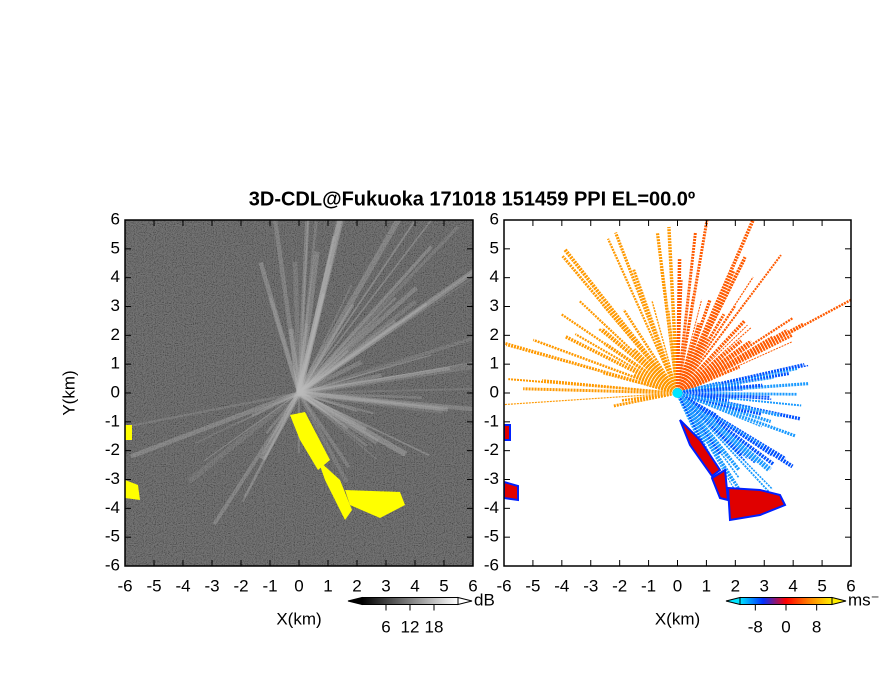  Describe the element at coordinates (821, 585) in the screenshot. I see `x-tick-label: 5` at that location.